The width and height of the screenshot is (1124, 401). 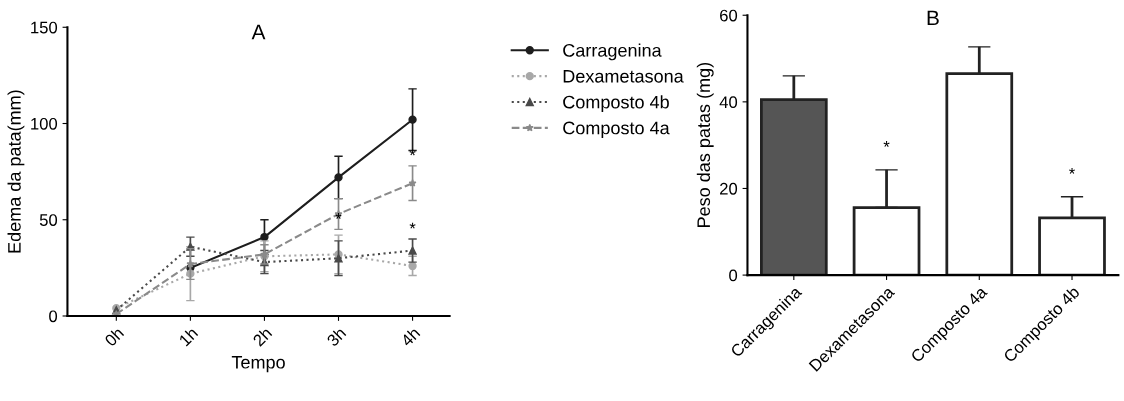 What do you see at coordinates (623, 76) in the screenshot?
I see `legend-label: Dexametasona` at bounding box center [623, 76].